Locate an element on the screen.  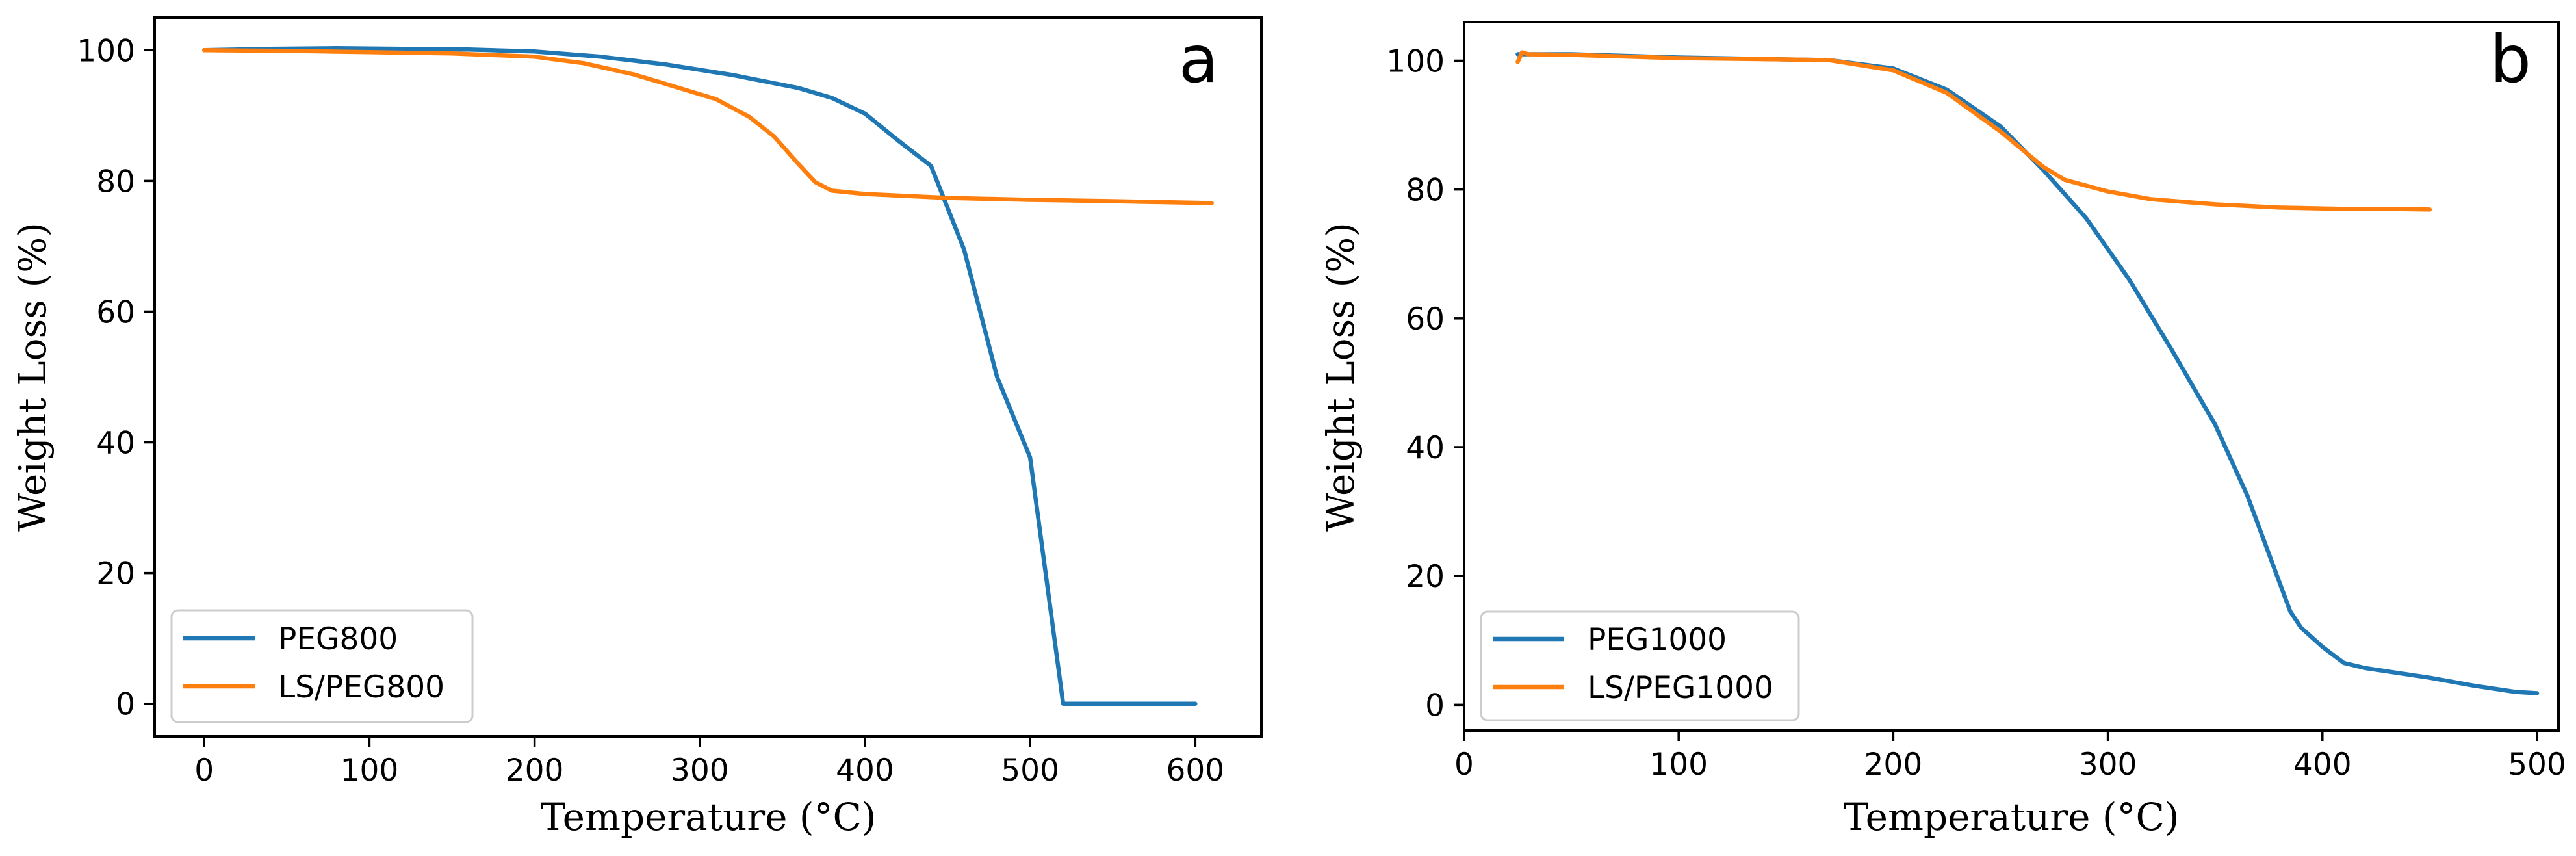
panel-a-y-axis-label: Weight Loss (%) is located at coordinates (32, 377).